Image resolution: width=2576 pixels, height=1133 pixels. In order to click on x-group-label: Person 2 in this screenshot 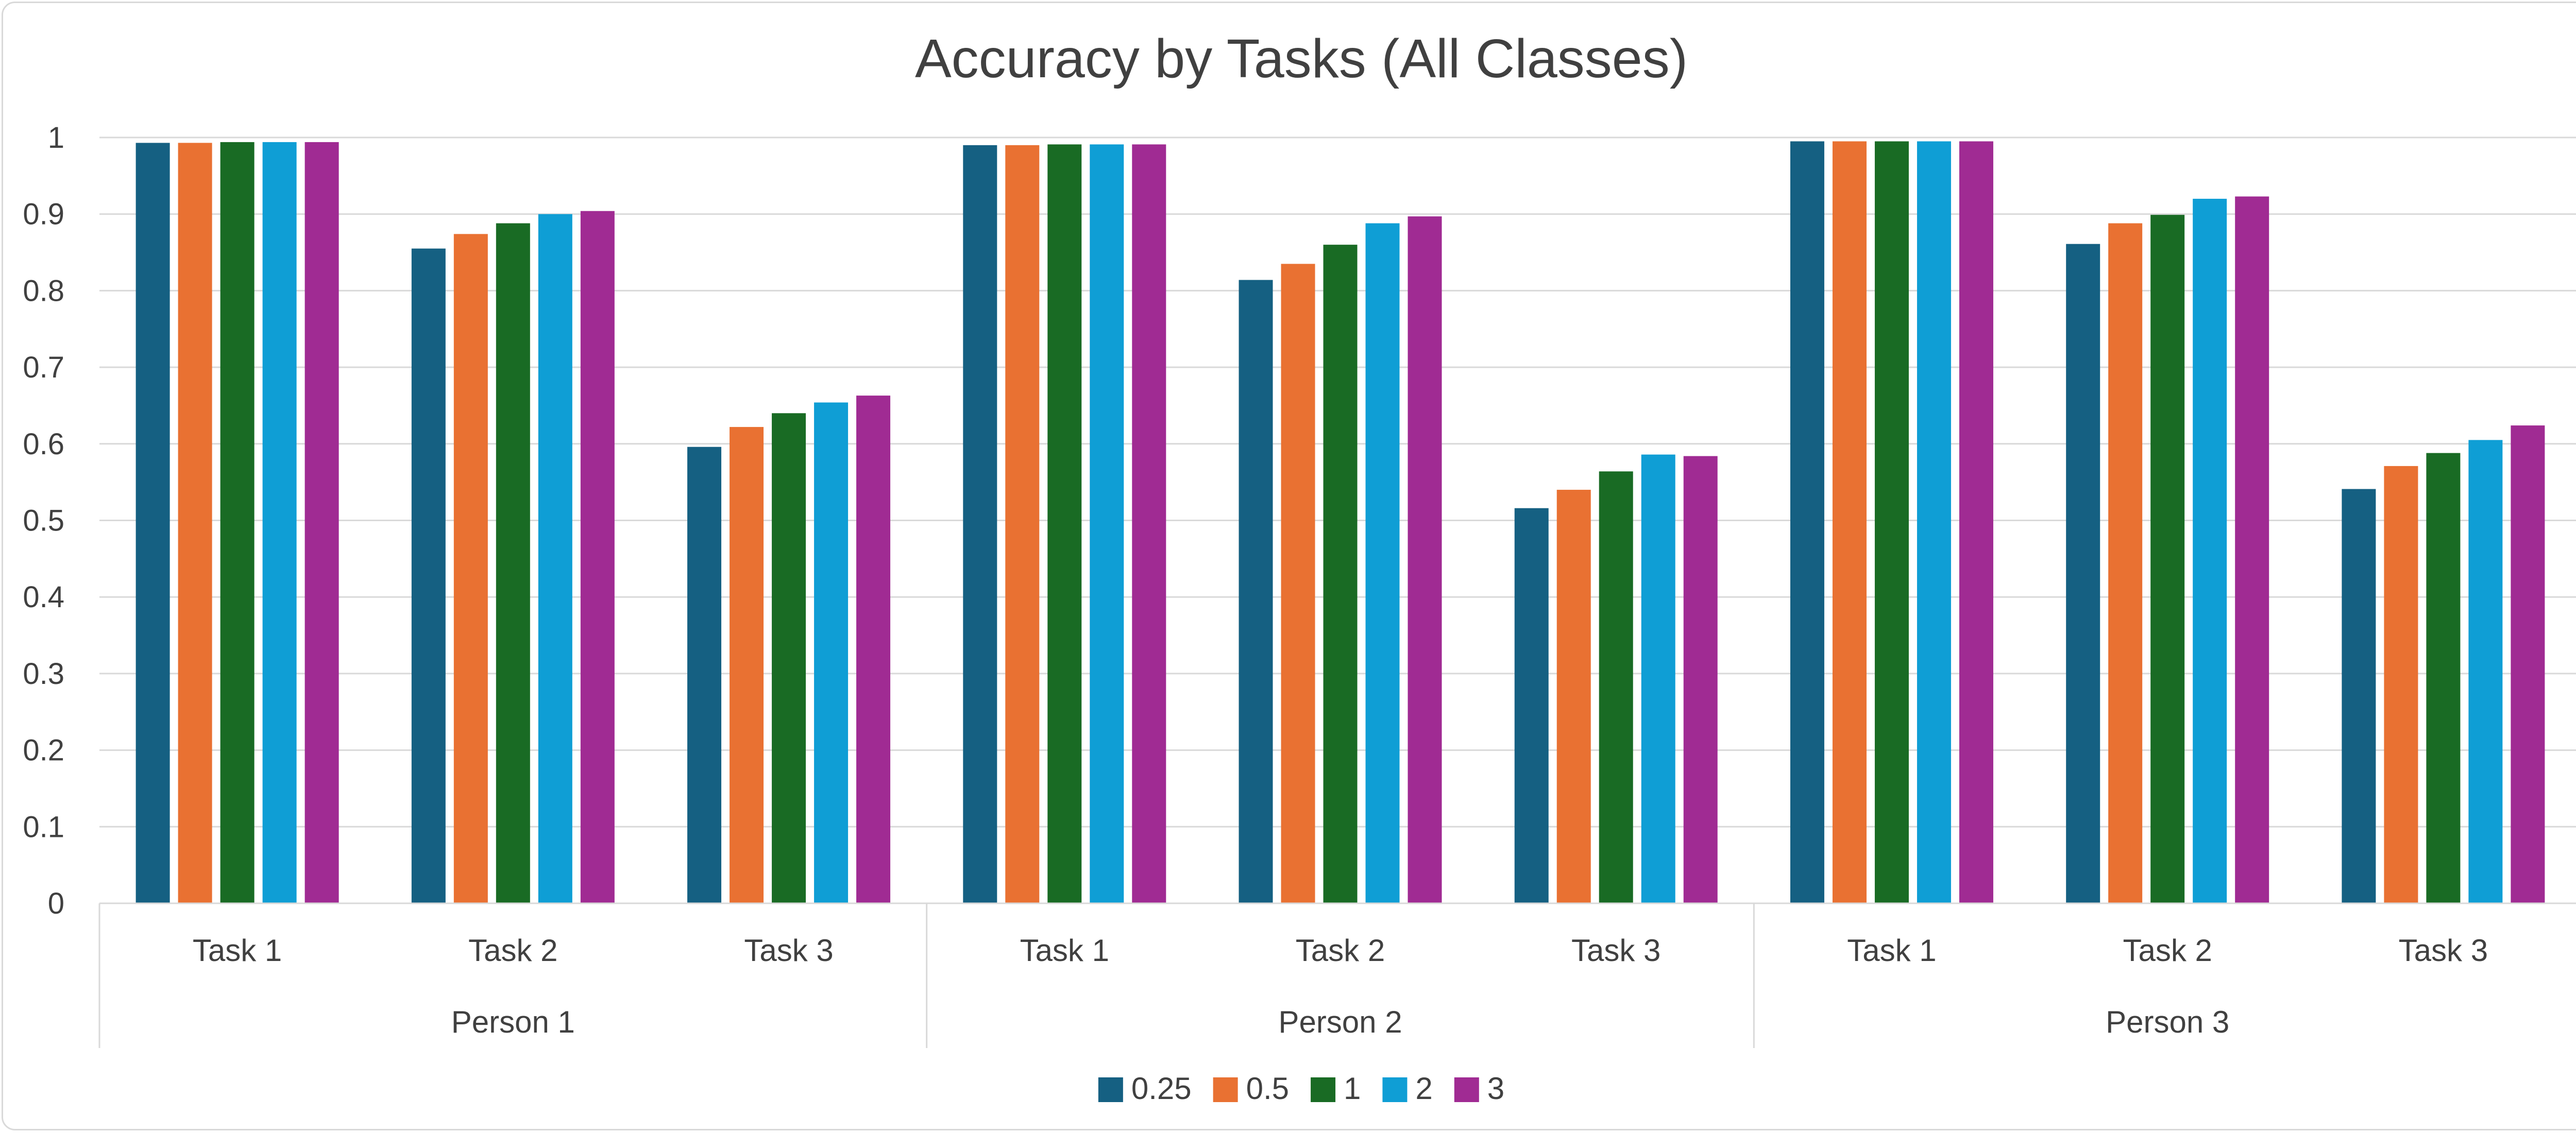, I will do `click(1340, 1022)`.